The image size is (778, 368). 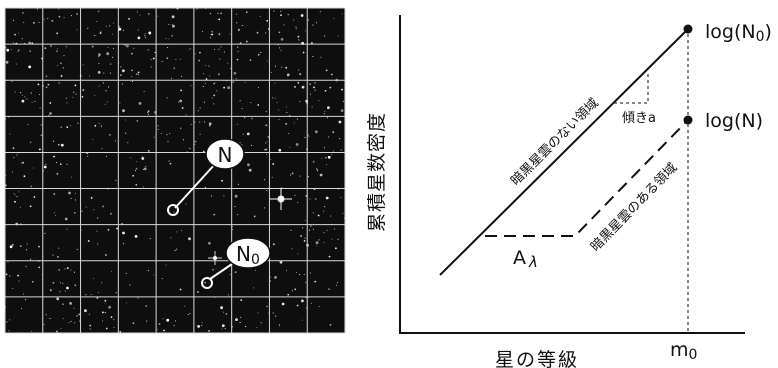 I want to click on callout-n0: N0, so click(x=236, y=263).